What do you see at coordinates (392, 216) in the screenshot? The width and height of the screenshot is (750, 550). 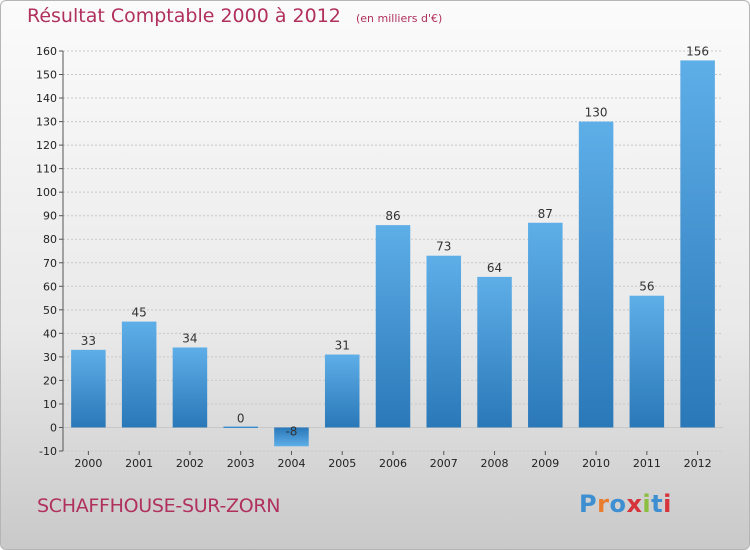 I see `data-label: 86` at bounding box center [392, 216].